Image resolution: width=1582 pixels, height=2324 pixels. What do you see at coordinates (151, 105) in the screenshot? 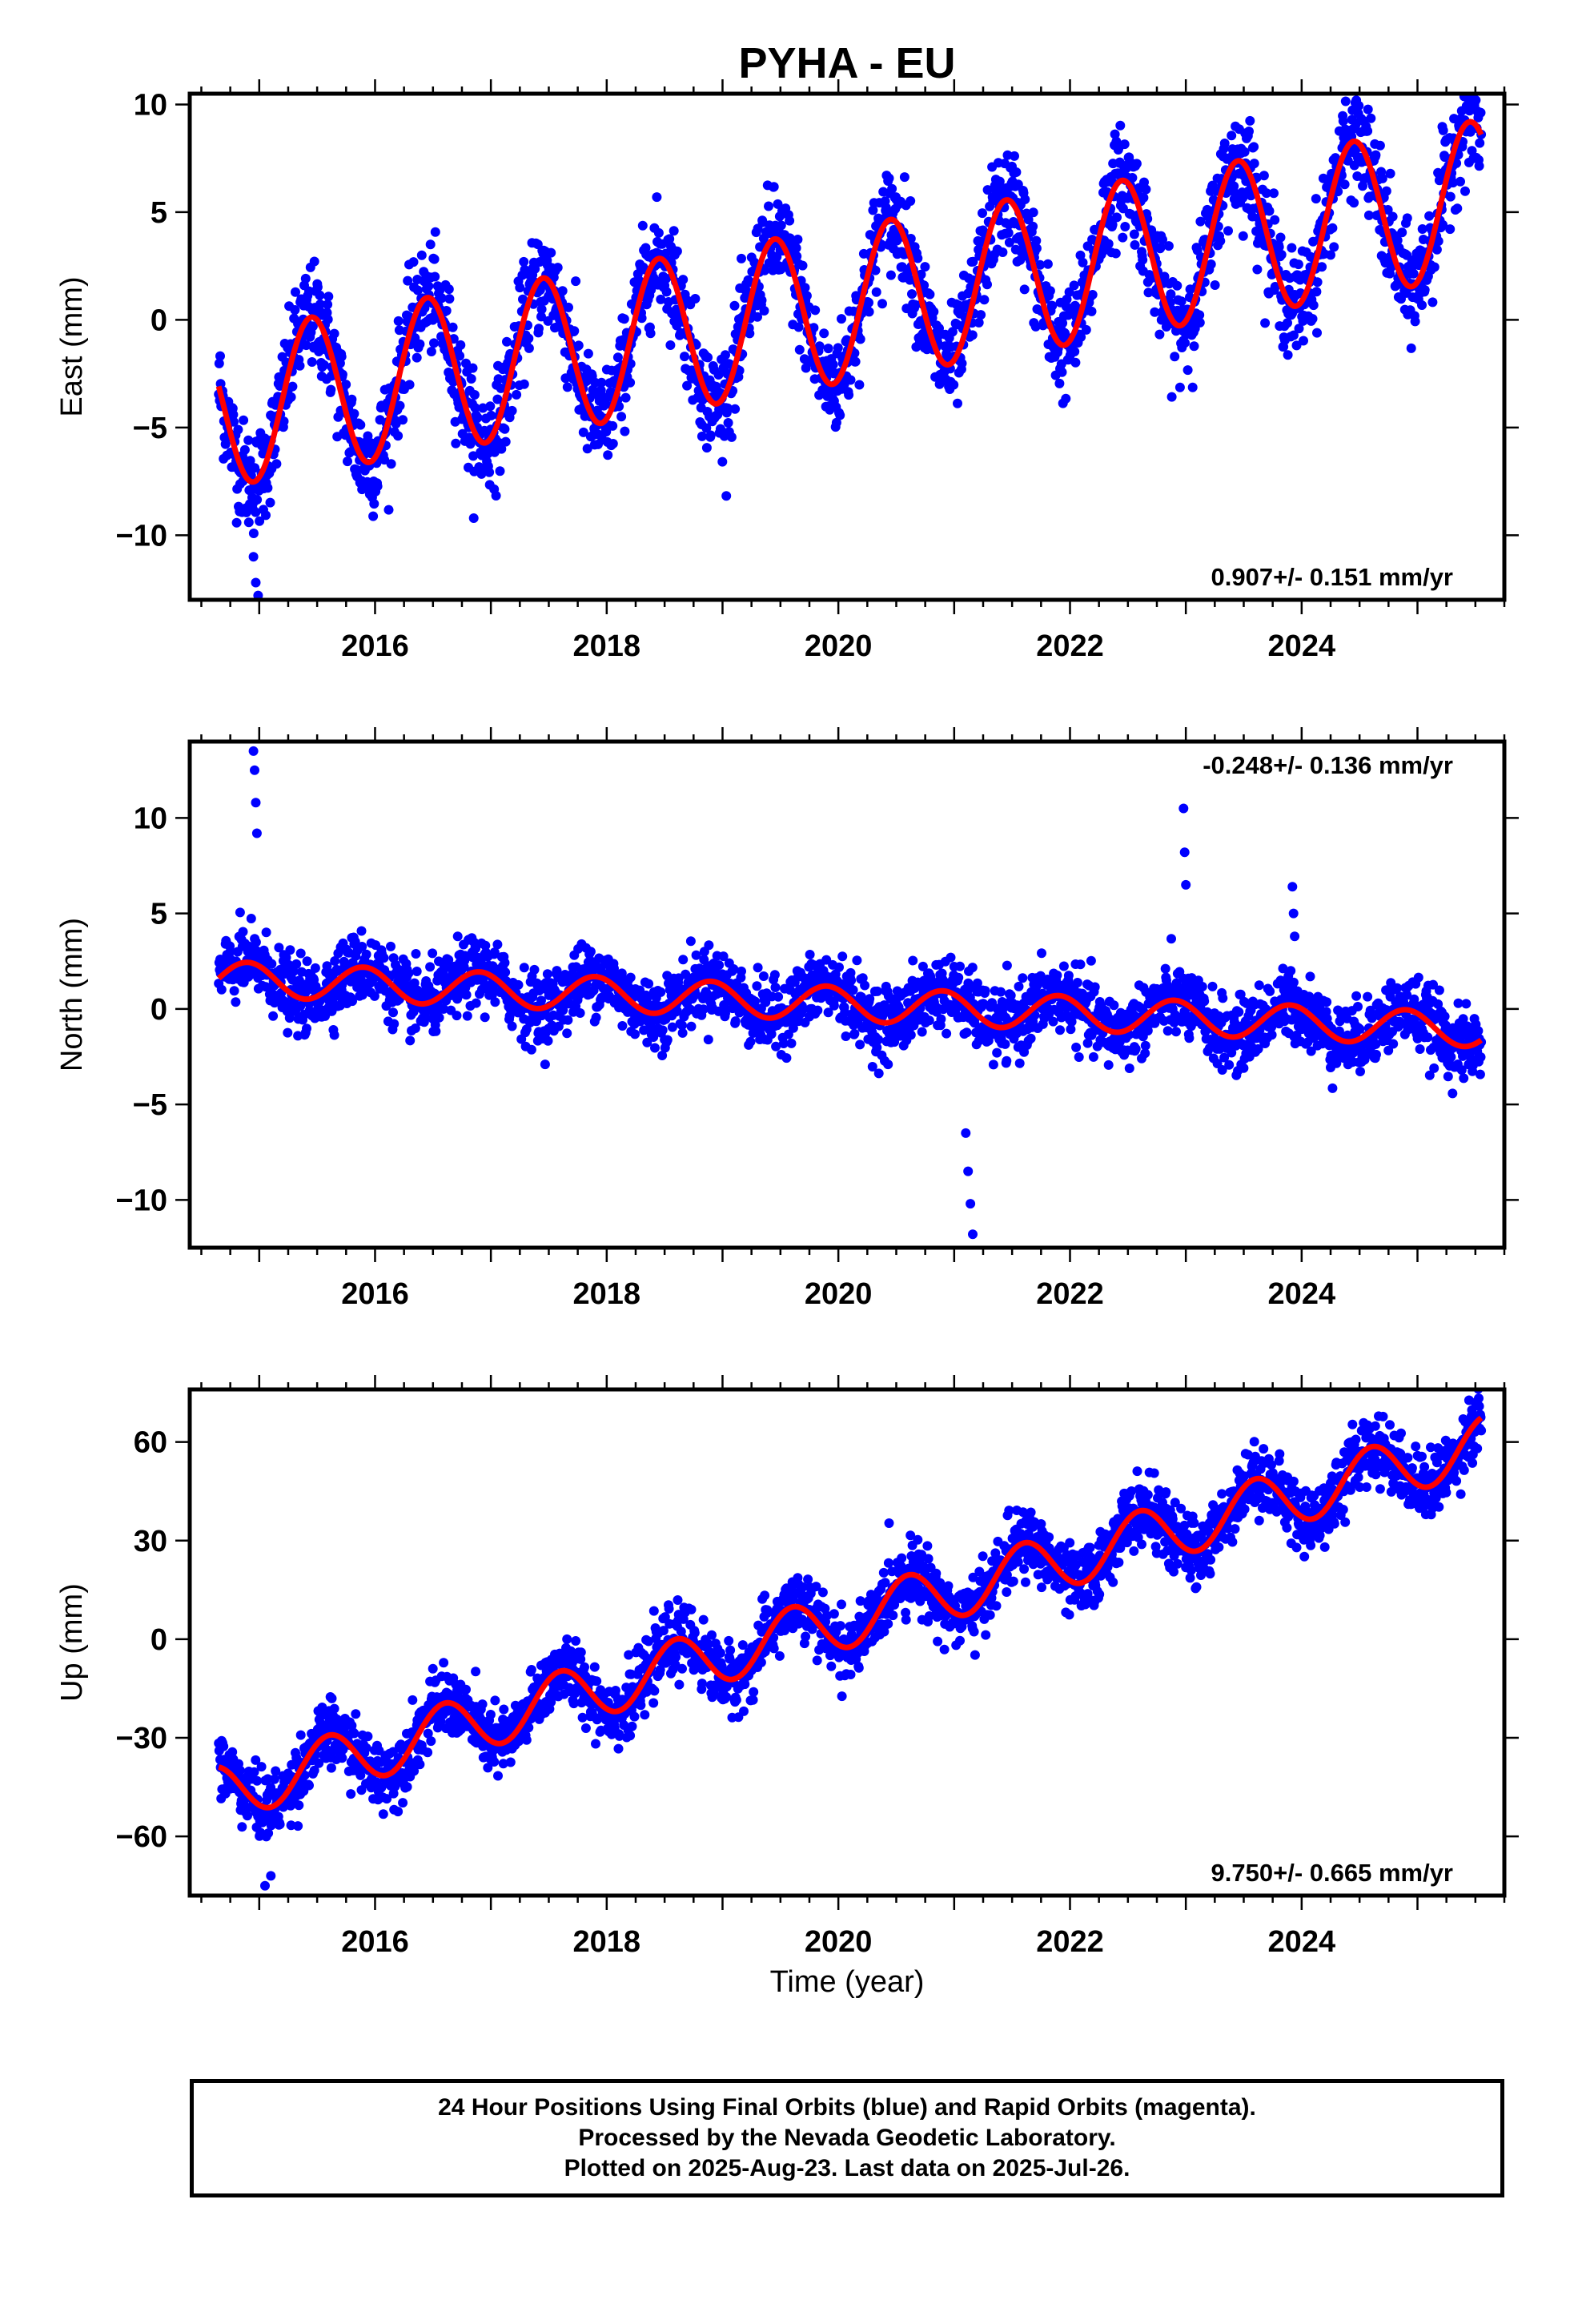
I see `y-tick-label: 10` at bounding box center [151, 105].